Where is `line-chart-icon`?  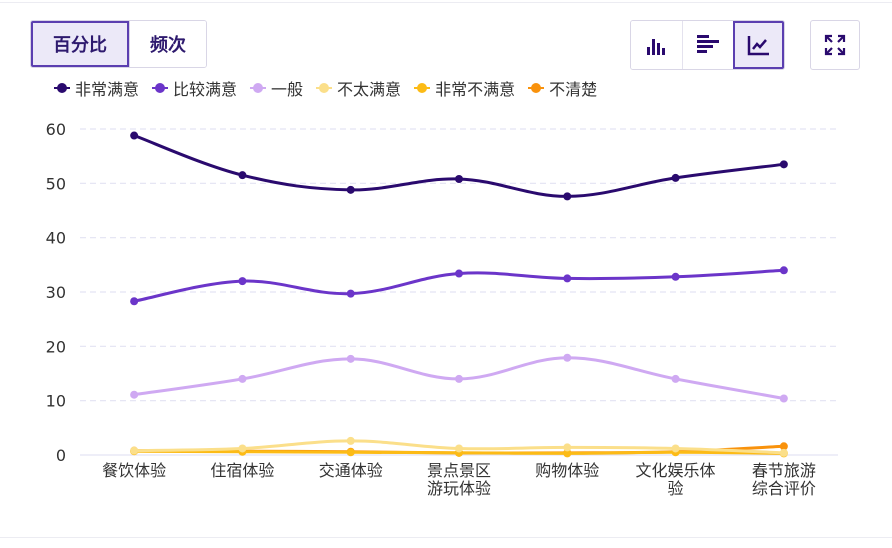
line-chart-icon is located at coordinates (758, 46).